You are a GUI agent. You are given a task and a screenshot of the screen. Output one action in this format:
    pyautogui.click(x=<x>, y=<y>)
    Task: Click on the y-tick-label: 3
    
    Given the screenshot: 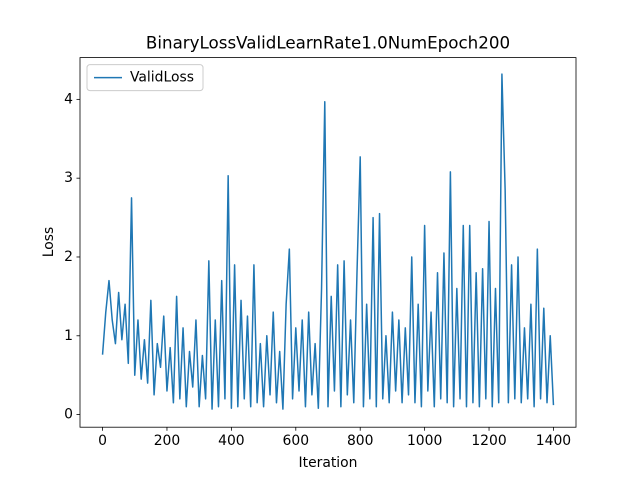 What is the action you would take?
    pyautogui.click(x=68, y=178)
    